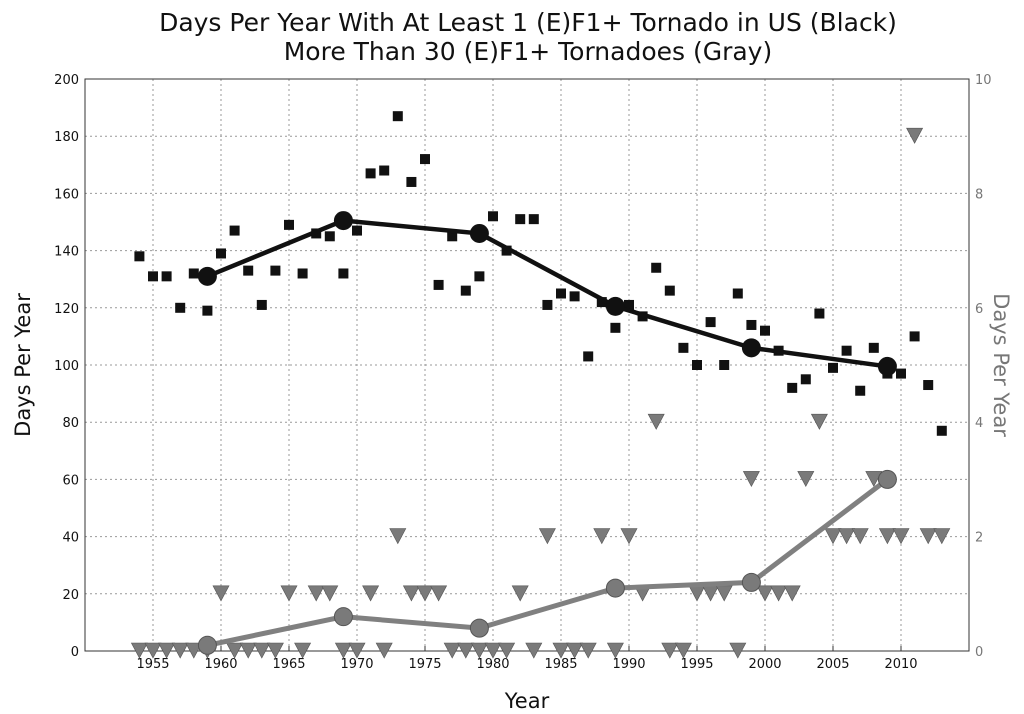 The width and height of the screenshot is (1024, 714). Describe the element at coordinates (66, 309) in the screenshot. I see `y-tick-label: 120` at that location.